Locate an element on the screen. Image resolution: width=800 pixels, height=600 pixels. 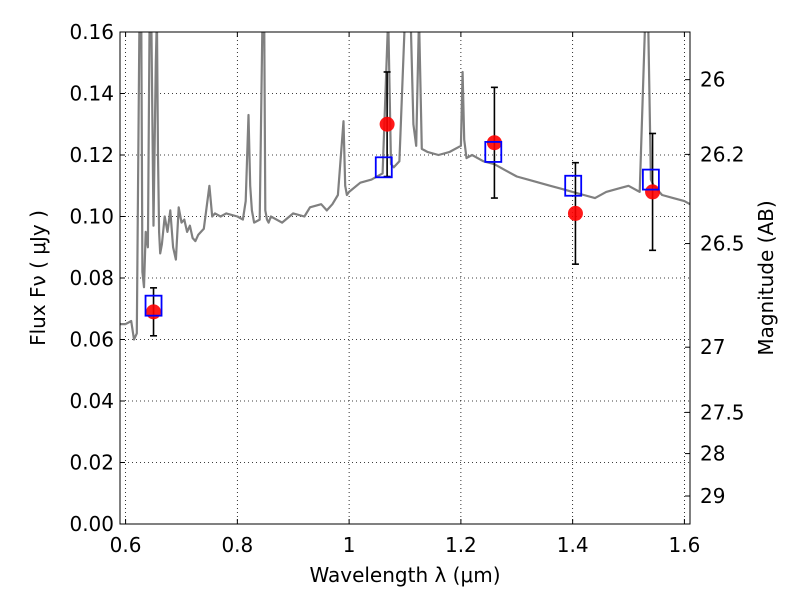
x-tick-label: 1.2 is located at coordinates (461, 545).